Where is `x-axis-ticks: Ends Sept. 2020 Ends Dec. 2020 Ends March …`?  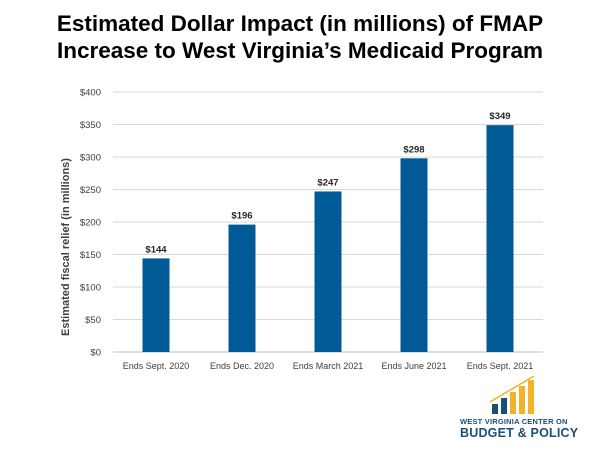 x-axis-ticks: Ends Sept. 2020 Ends Dec. 2020 Ends March … is located at coordinates (328, 366).